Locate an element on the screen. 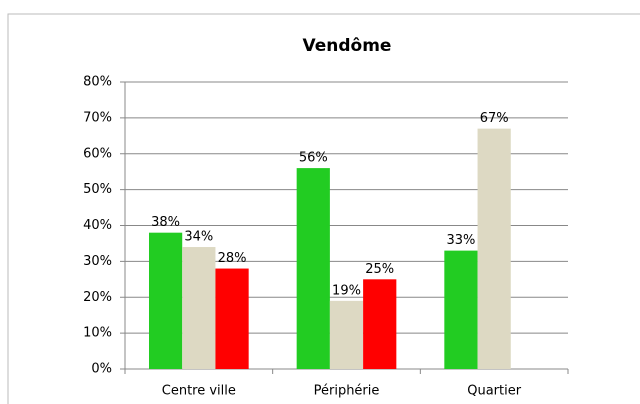 The image size is (640, 404). y-tick-label: 70% is located at coordinates (97, 117).